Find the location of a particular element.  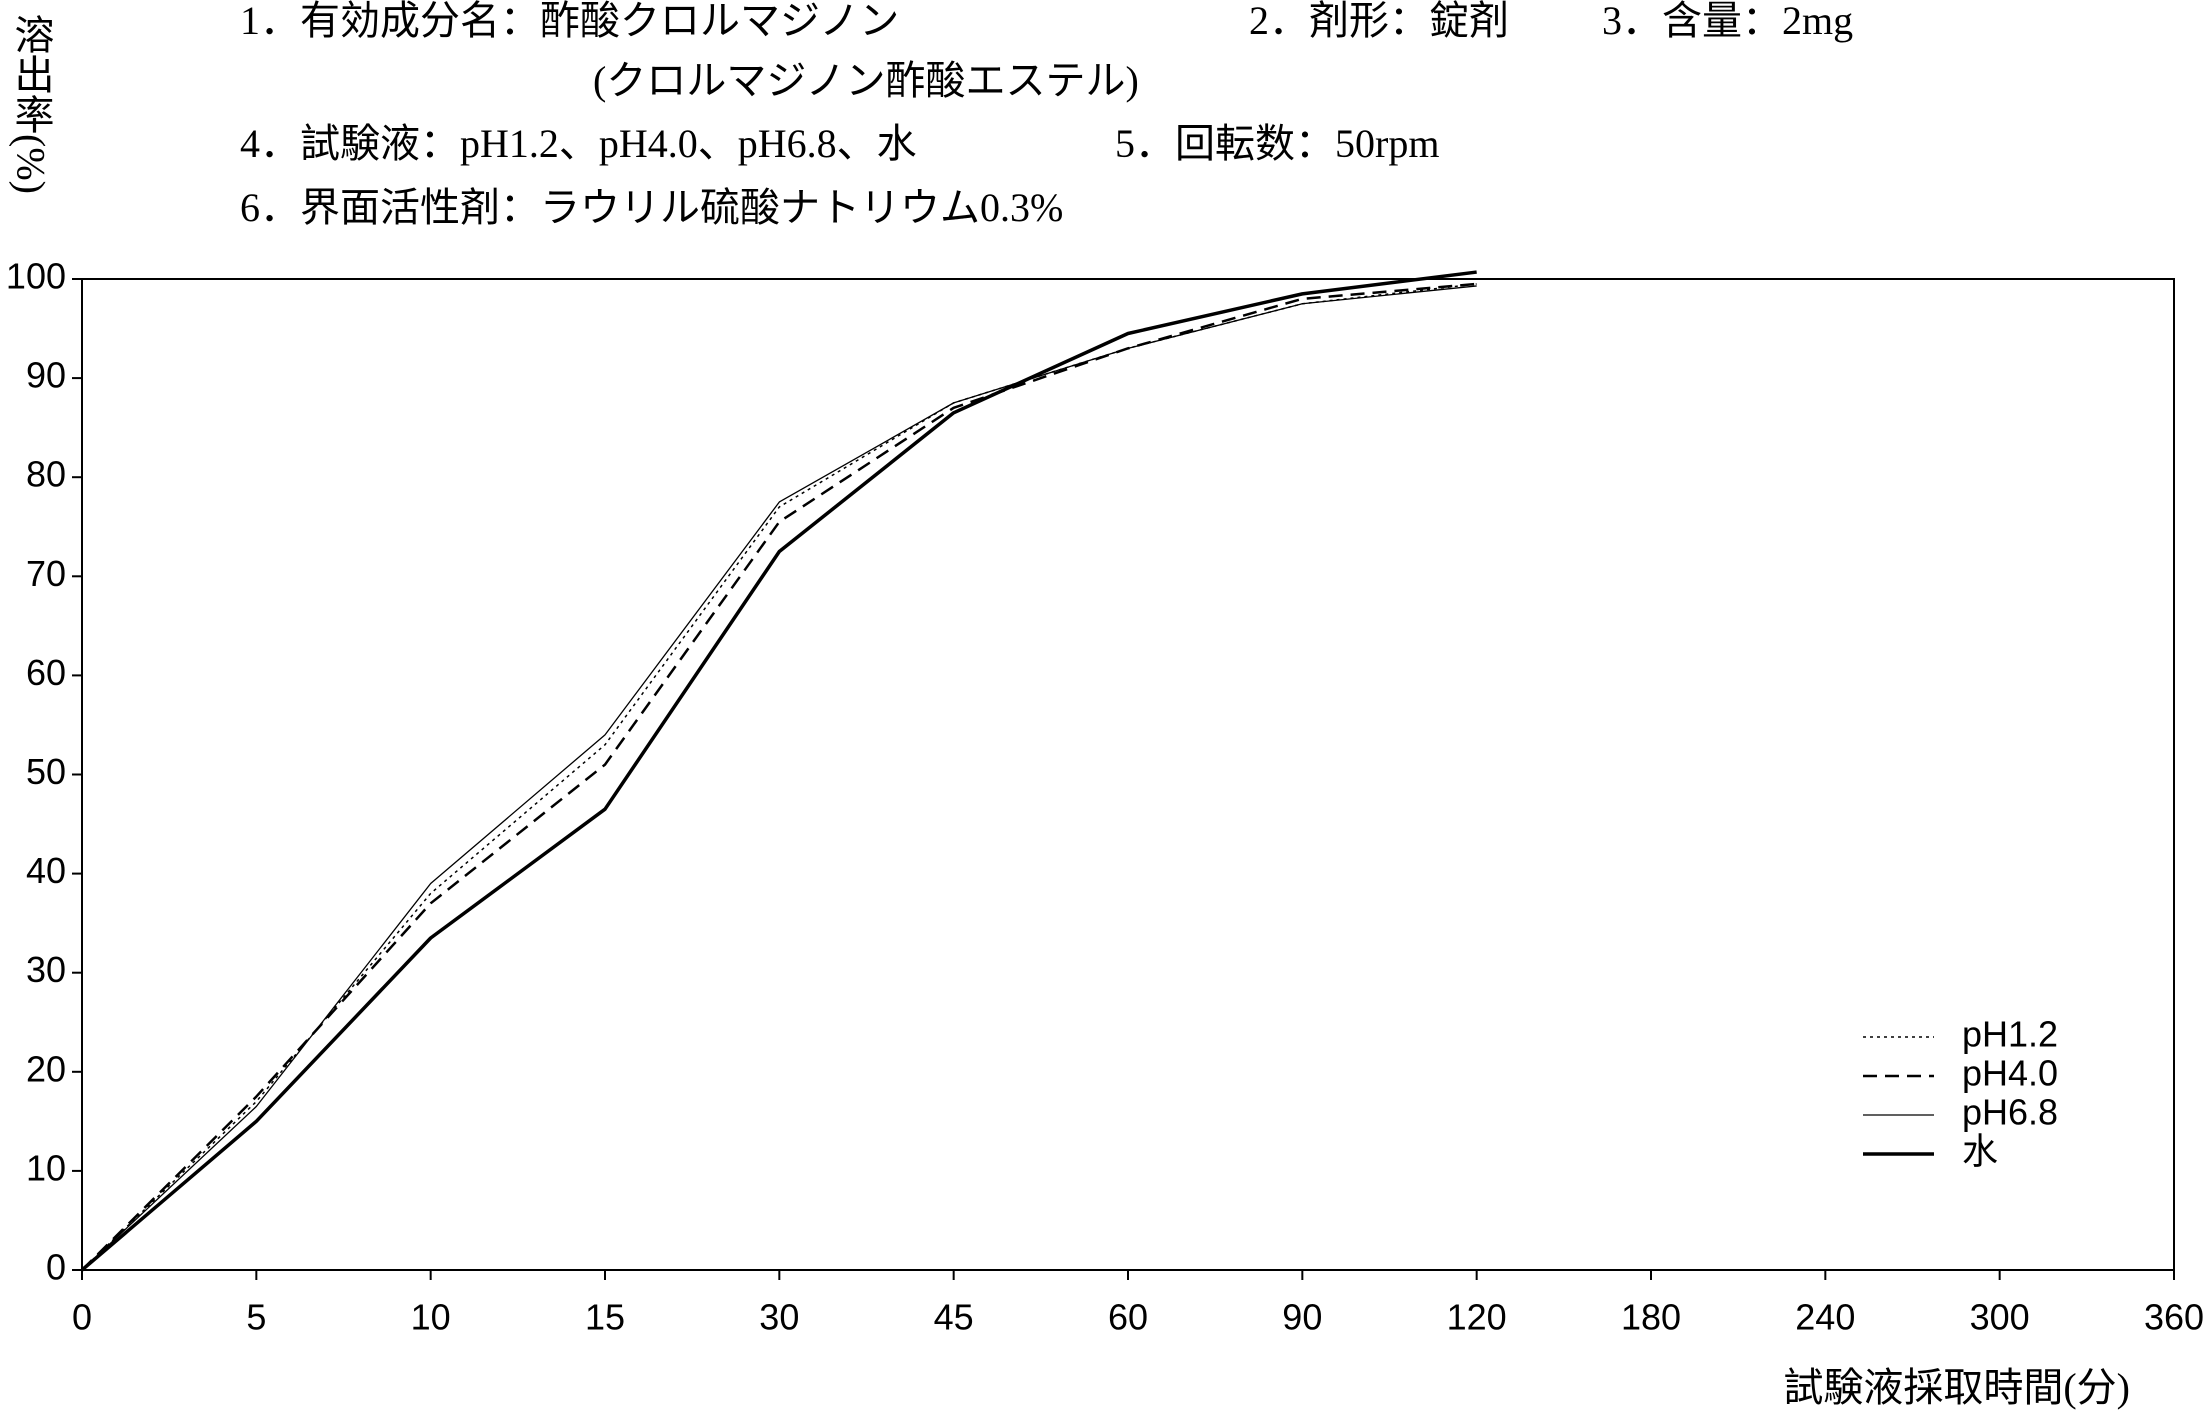

y-tick-label: 30 is located at coordinates (46, 969).